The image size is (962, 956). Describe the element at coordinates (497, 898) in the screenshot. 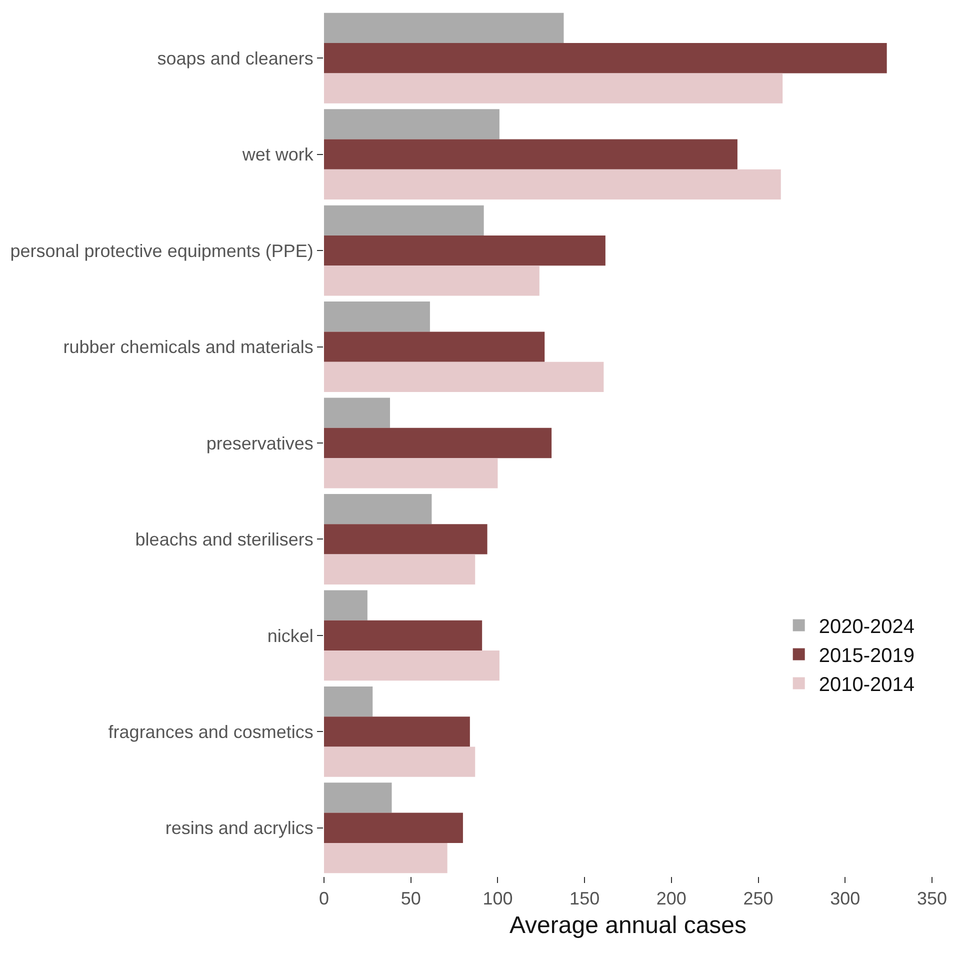

I see `x-tick-label: 100` at that location.